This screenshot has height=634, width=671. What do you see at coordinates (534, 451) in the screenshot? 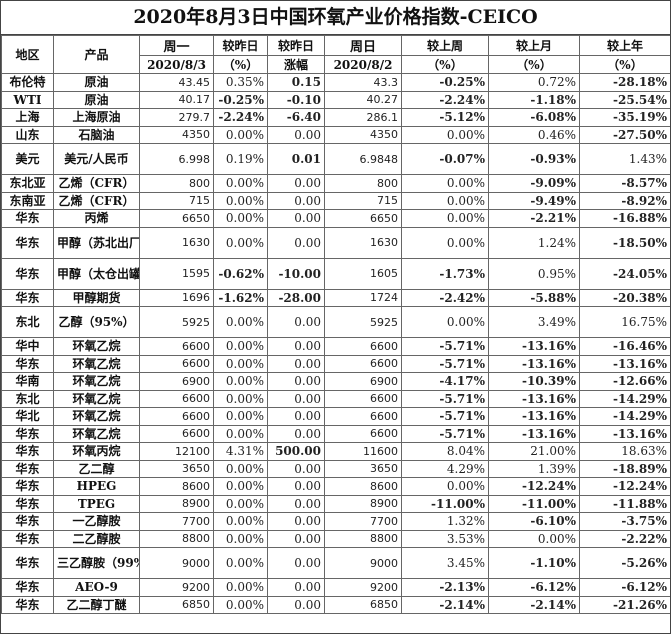
I see `vs-month-cell: 21.00%` at bounding box center [534, 451].